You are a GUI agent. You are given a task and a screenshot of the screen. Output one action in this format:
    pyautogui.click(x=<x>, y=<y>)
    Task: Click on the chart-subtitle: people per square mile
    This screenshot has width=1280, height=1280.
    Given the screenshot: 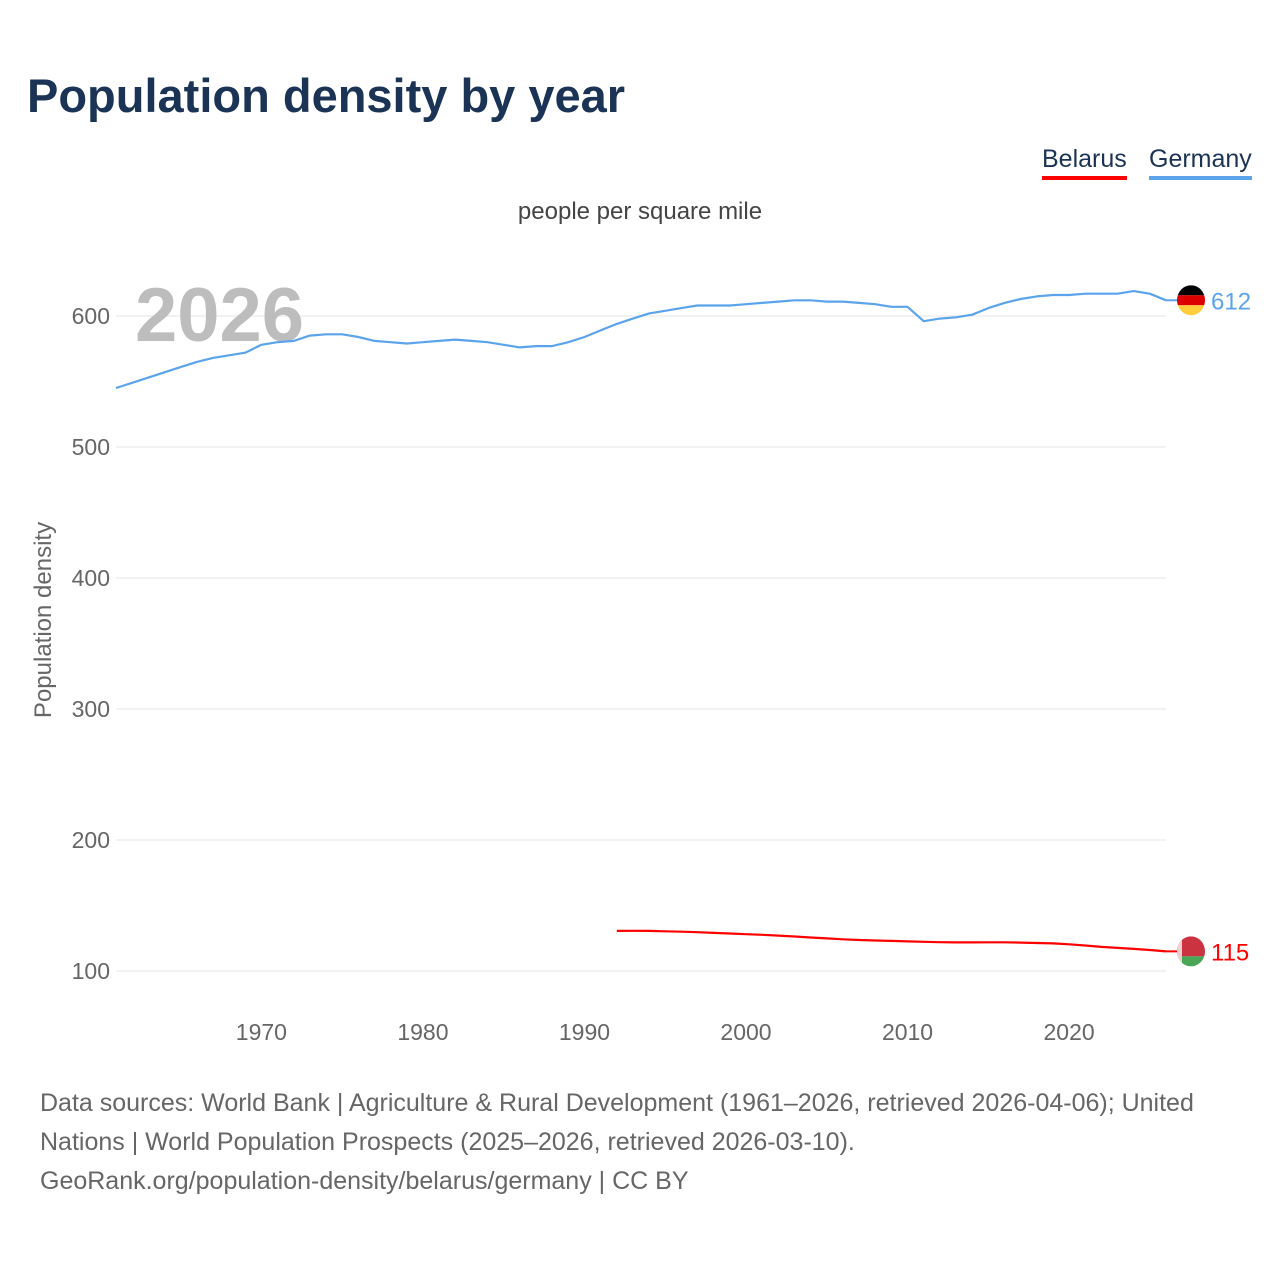 What is the action you would take?
    pyautogui.click(x=640, y=211)
    